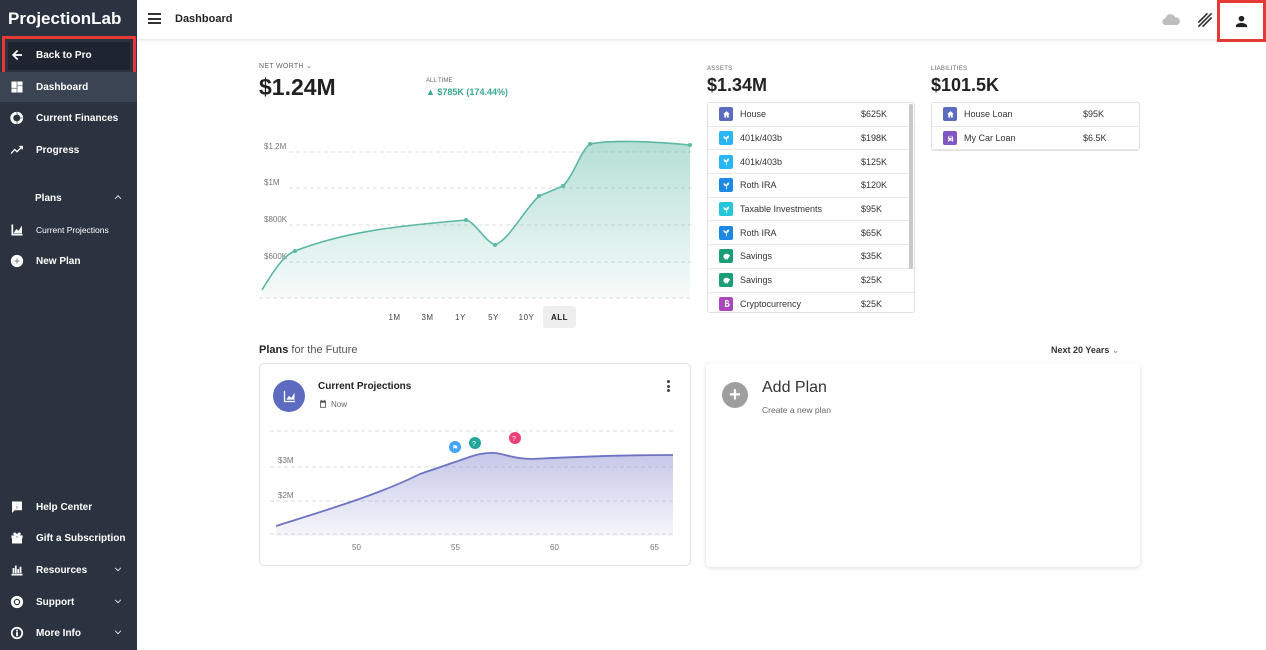 The width and height of the screenshot is (1266, 650). What do you see at coordinates (58, 150) in the screenshot?
I see `sidebar-item-label: Progress` at bounding box center [58, 150].